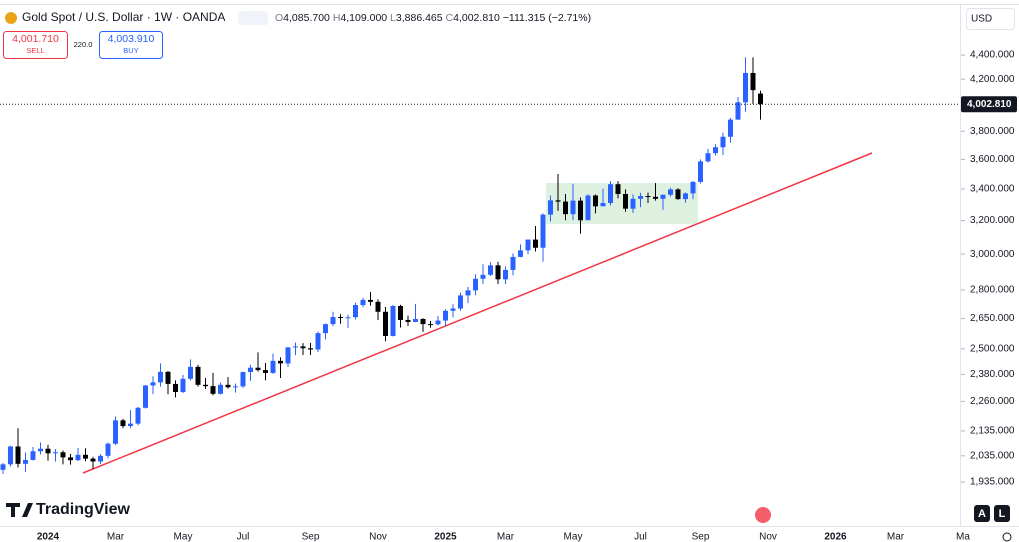  I want to click on auto-scale-label: A, so click(982, 514).